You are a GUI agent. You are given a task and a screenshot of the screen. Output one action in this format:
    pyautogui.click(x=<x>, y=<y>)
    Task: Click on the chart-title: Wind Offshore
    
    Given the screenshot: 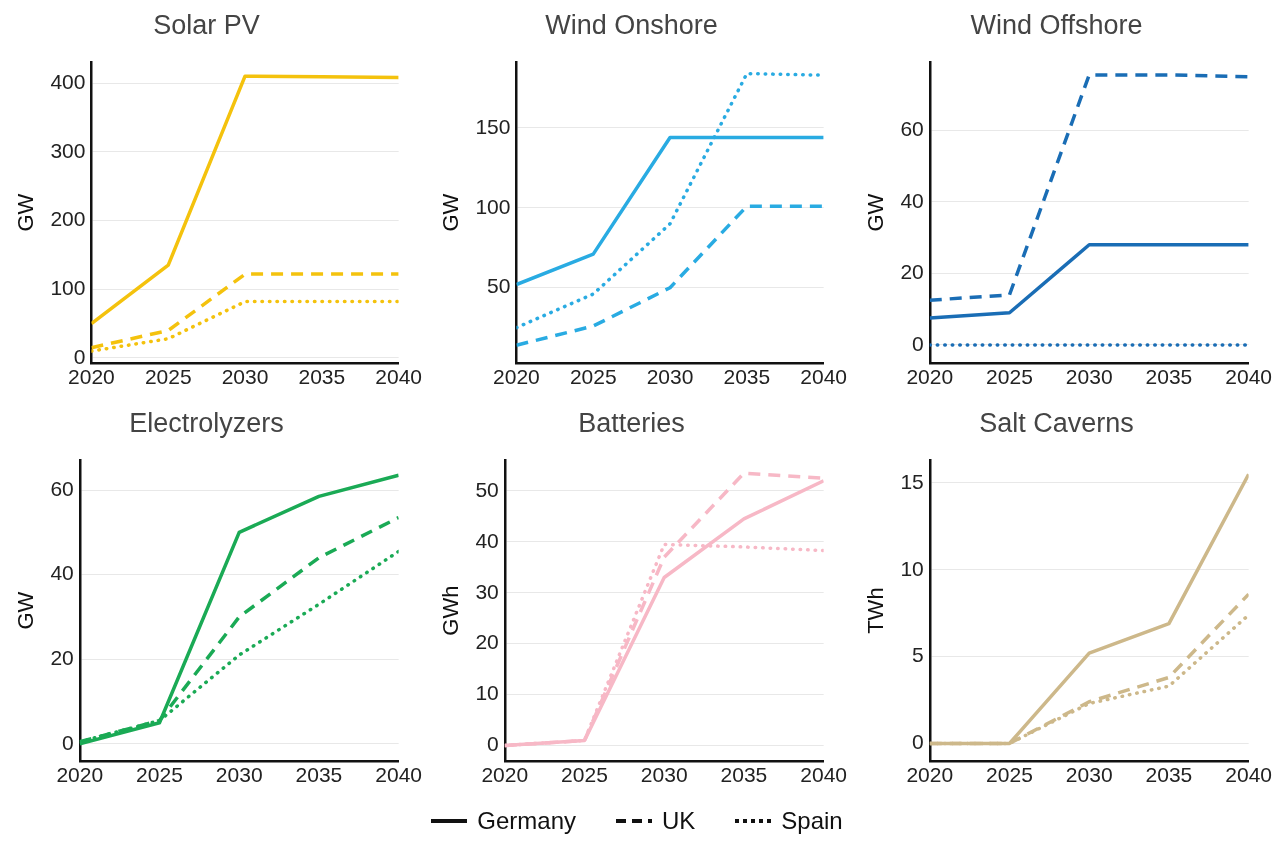 What is the action you would take?
    pyautogui.click(x=1056, y=24)
    